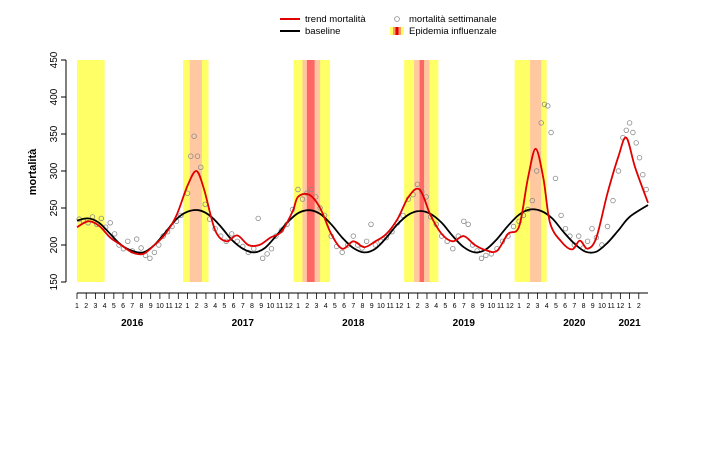 The height and width of the screenshot is (473, 716). I want to click on x-year-label: 2017, so click(243, 323).